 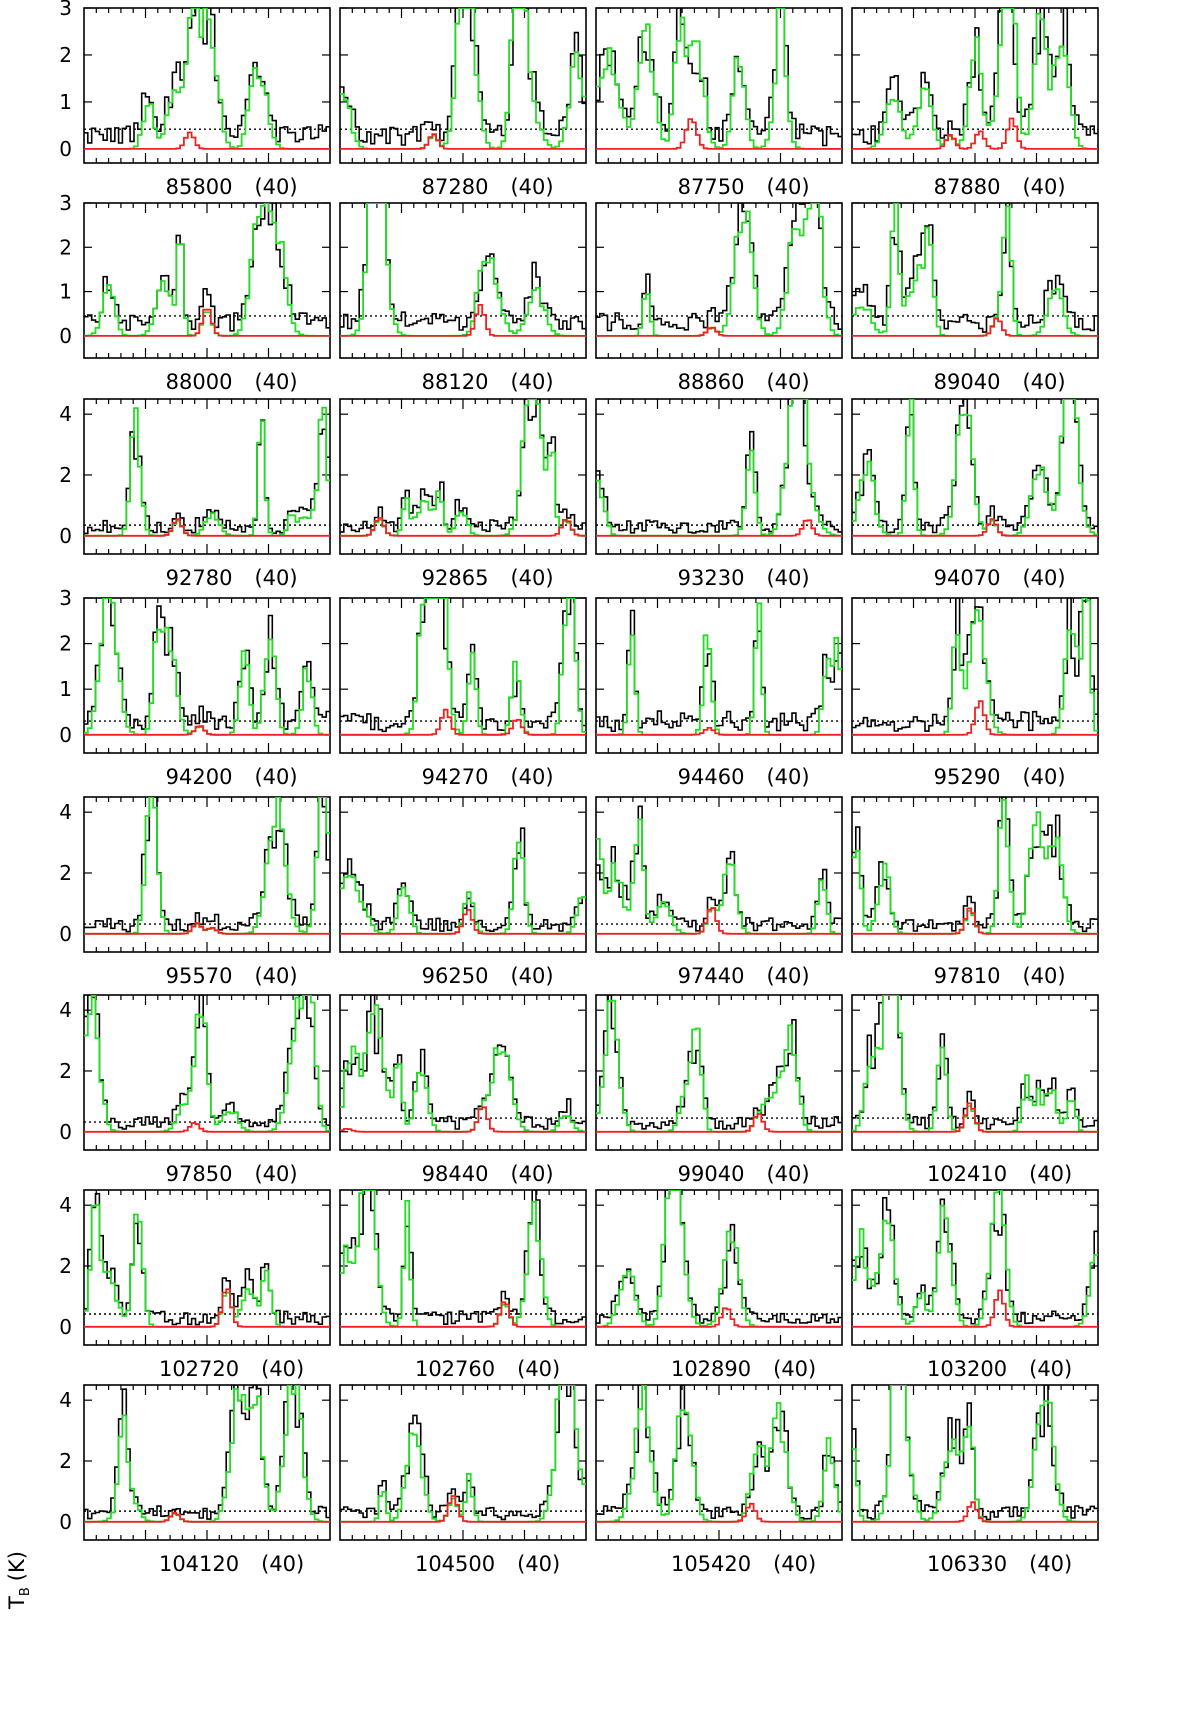 I want to click on spectrum-panel: 106330 (40), so click(x=975, y=1480).